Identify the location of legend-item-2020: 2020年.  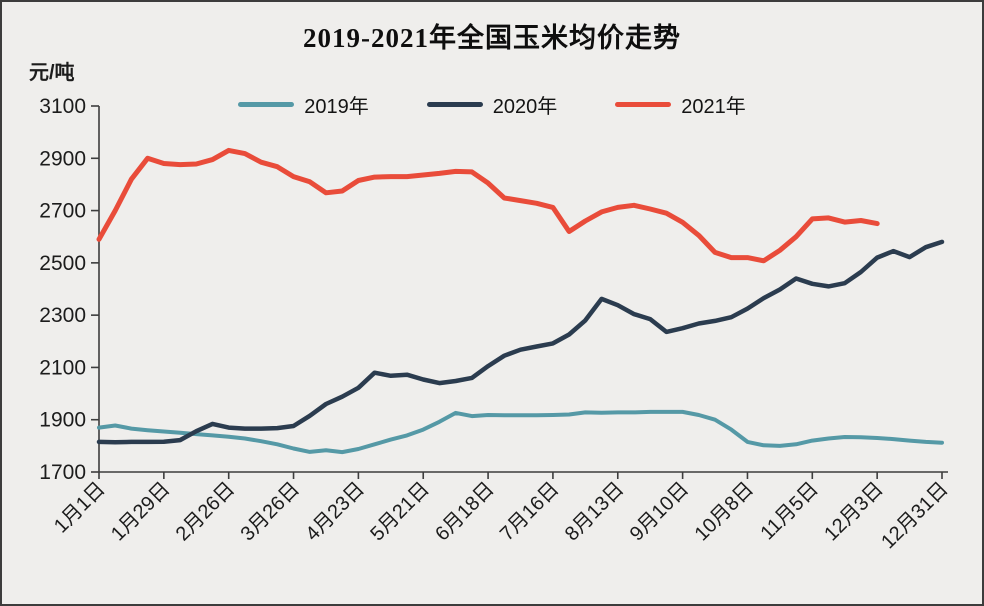
(492, 104).